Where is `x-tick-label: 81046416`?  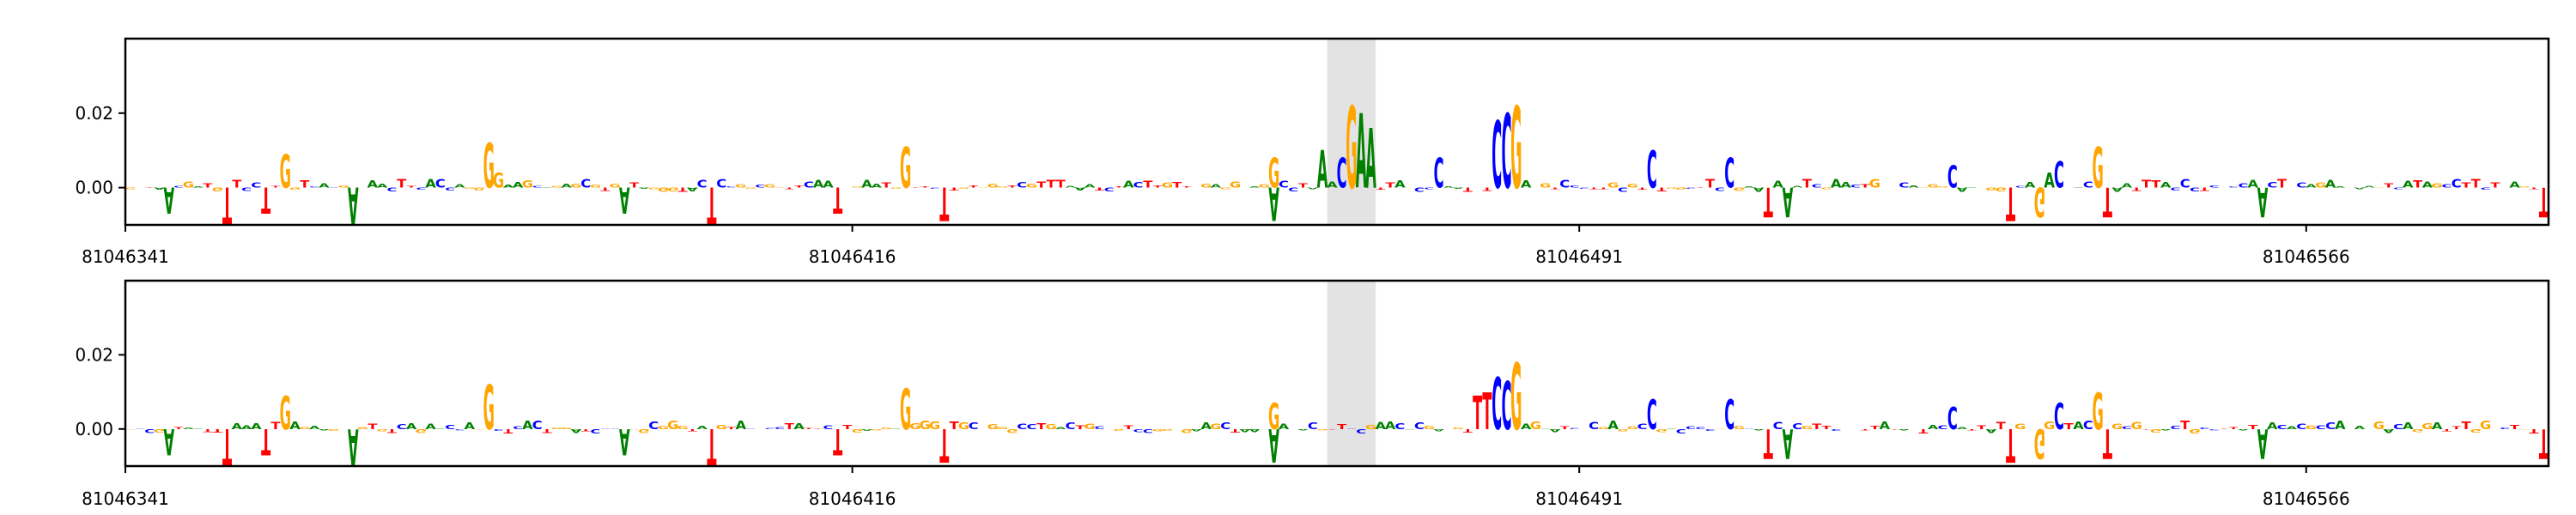 x-tick-label: 81046416 is located at coordinates (852, 498).